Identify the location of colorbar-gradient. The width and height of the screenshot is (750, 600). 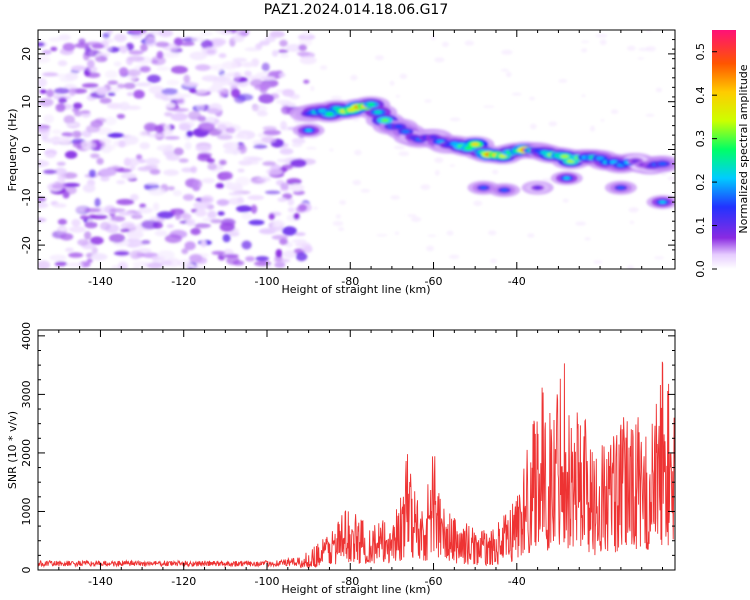
(724, 149).